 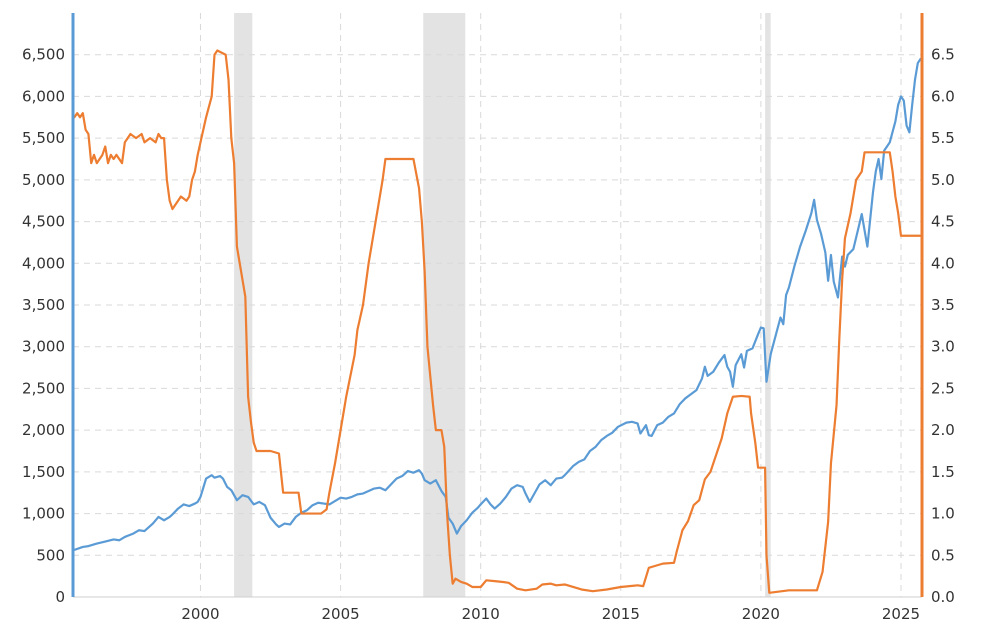 What do you see at coordinates (43, 388) in the screenshot?
I see `left-tick-label: 2,500` at bounding box center [43, 388].